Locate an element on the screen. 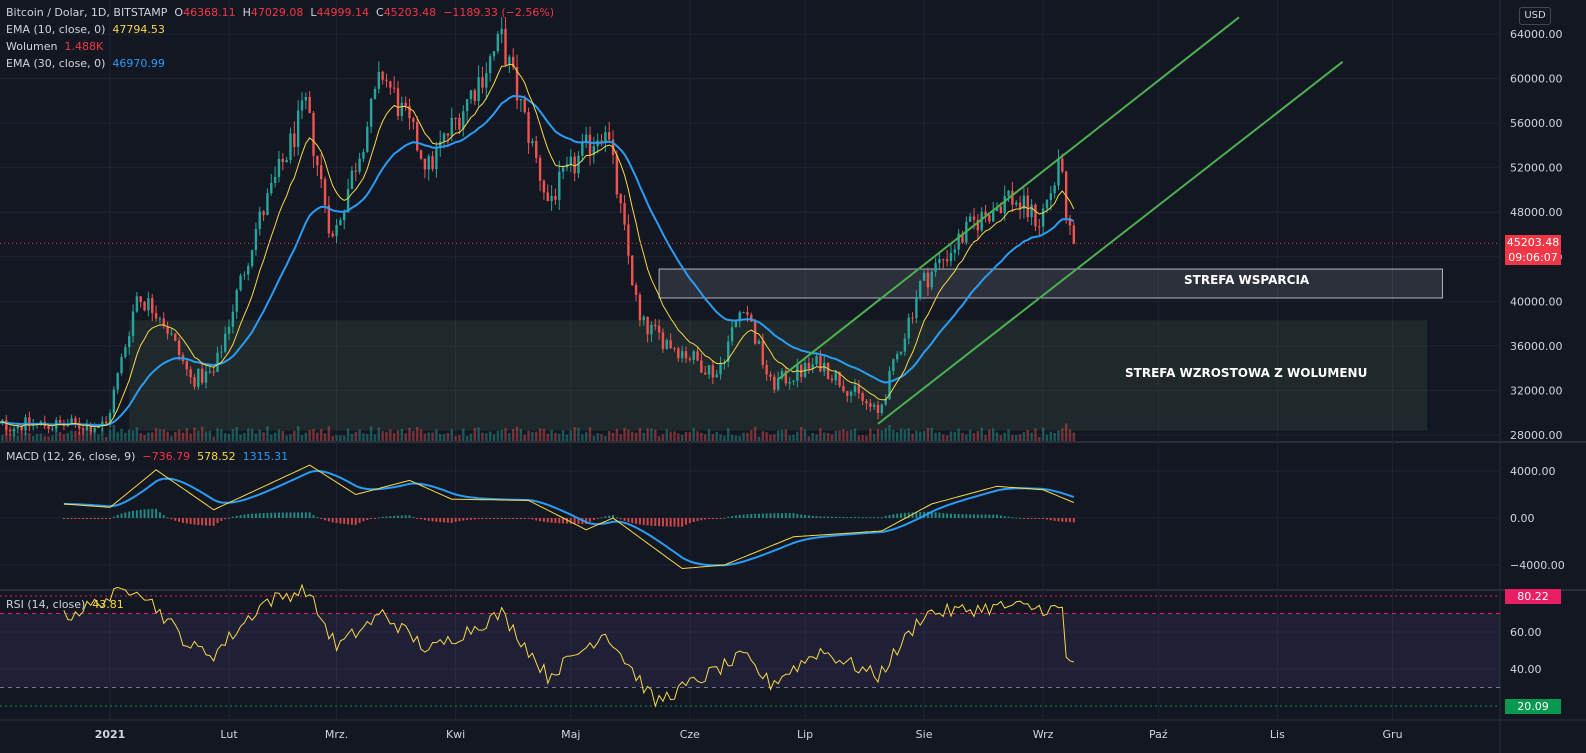  x-tick-label-0: 2021 is located at coordinates (110, 734).